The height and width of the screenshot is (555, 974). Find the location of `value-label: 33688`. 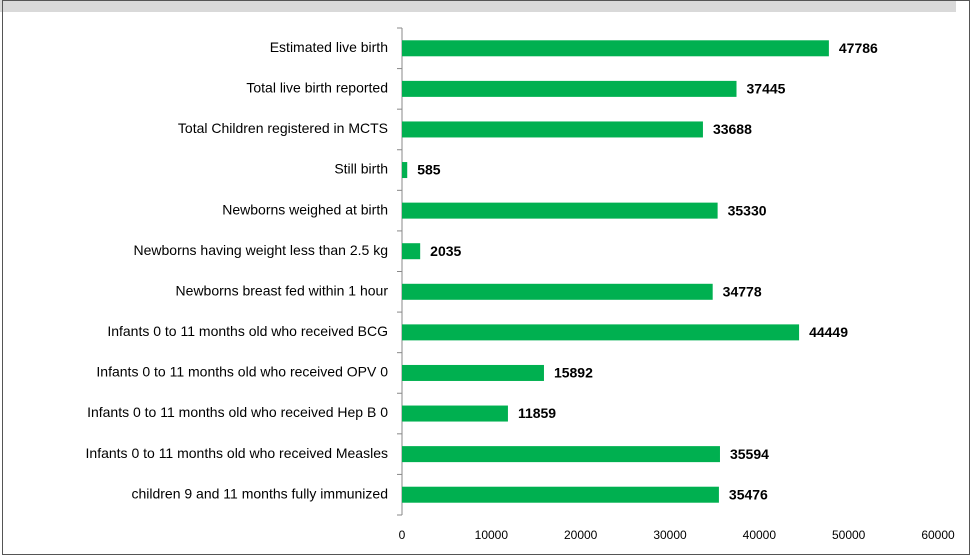

value-label: 33688 is located at coordinates (732, 129).